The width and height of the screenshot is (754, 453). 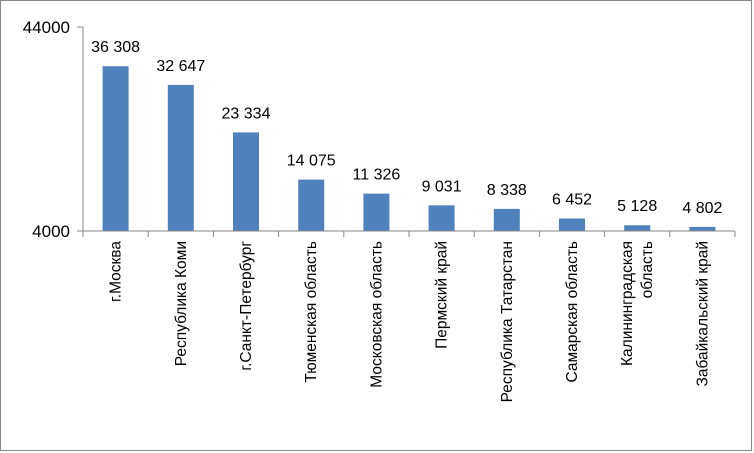 I want to click on category-label-line: Калининградская, so click(x=627, y=303).